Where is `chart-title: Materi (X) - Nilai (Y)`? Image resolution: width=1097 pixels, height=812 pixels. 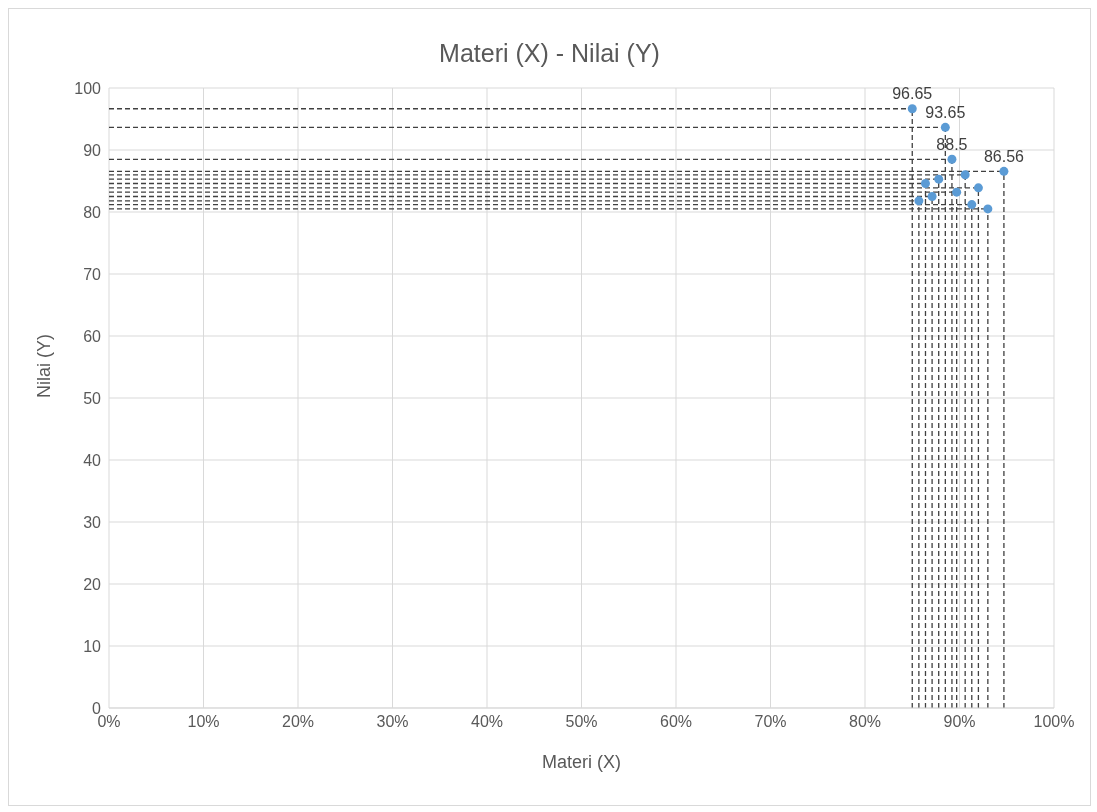
chart-title: Materi (X) - Nilai (Y) is located at coordinates (549, 53).